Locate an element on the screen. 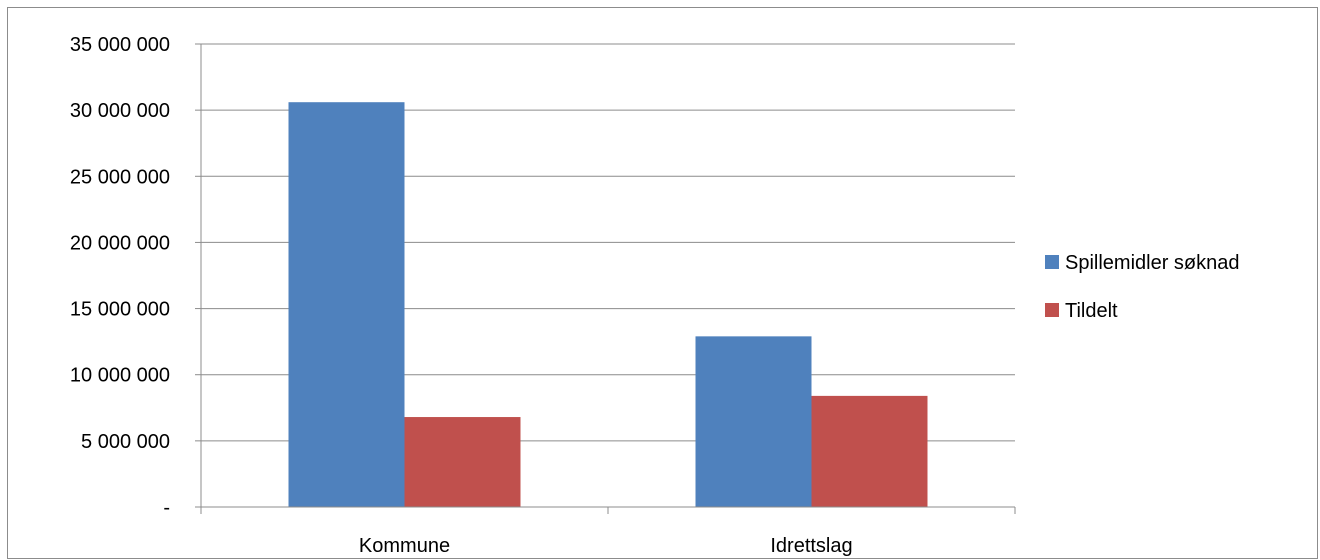 The image size is (1320, 560). x-tick-label: Idrettslag is located at coordinates (811, 546).